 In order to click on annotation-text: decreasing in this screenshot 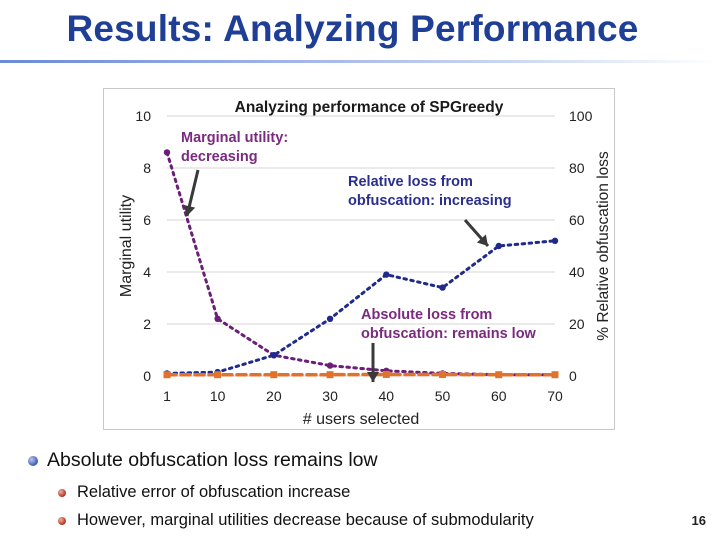, I will do `click(219, 157)`.